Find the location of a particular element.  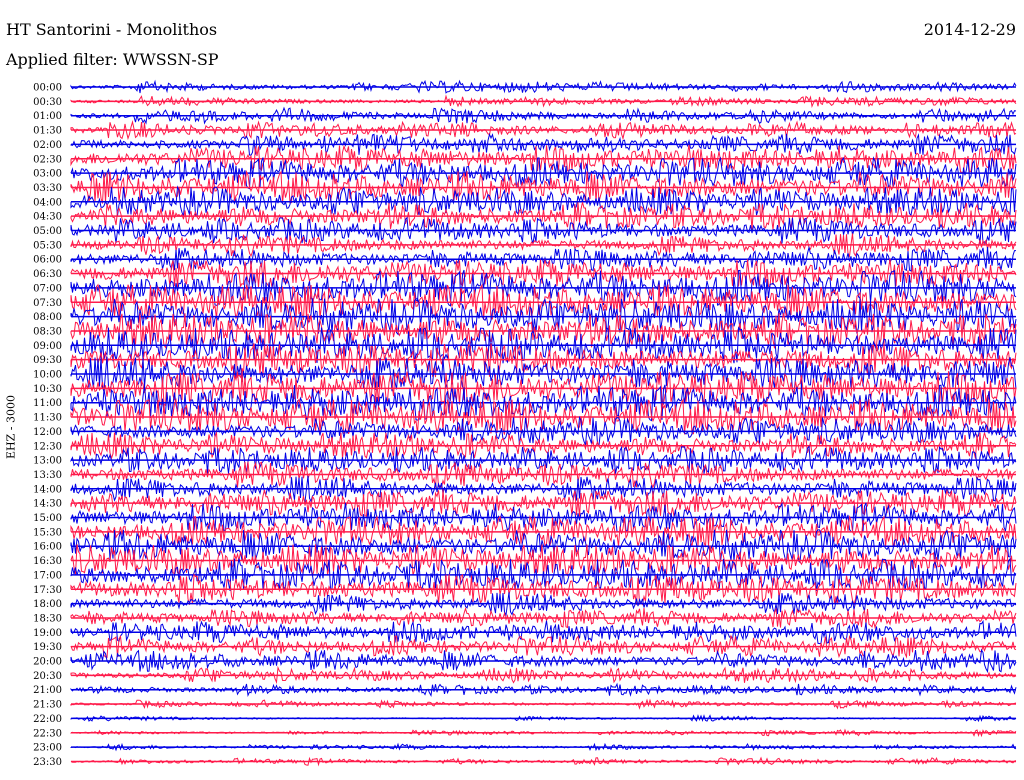

time-tick-label: 09:30 is located at coordinates (47, 360).